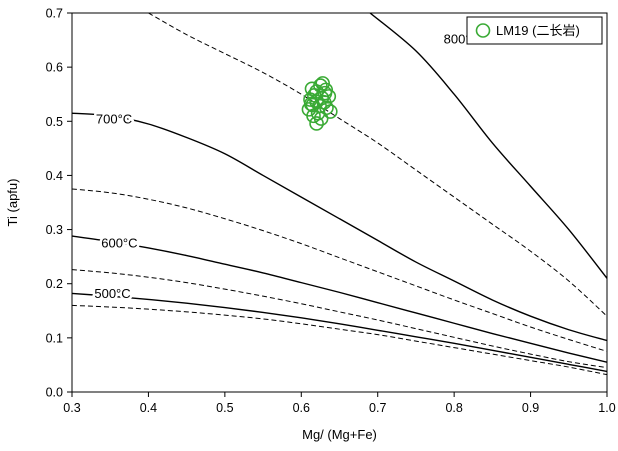  Describe the element at coordinates (12, 203) in the screenshot. I see `y-axis-label: Ti (apfu)` at that location.